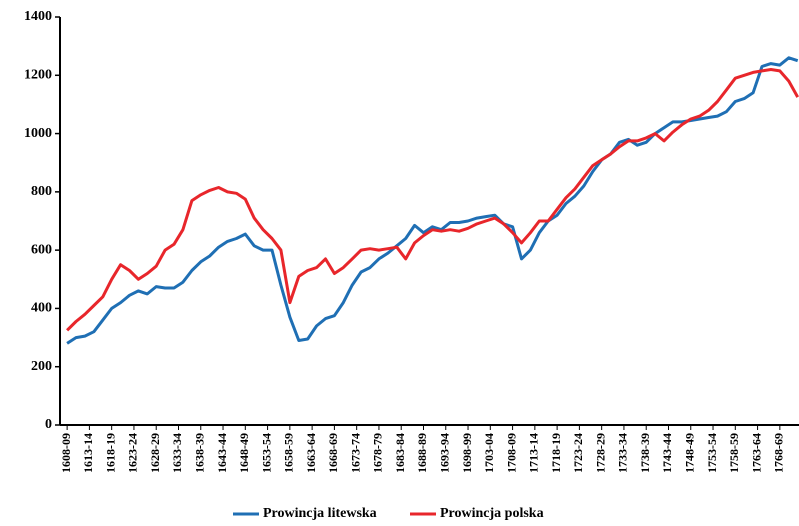 This screenshot has width=799, height=526. What do you see at coordinates (779, 453) in the screenshot?
I see `x-tick-label: 1768-69` at bounding box center [779, 453].